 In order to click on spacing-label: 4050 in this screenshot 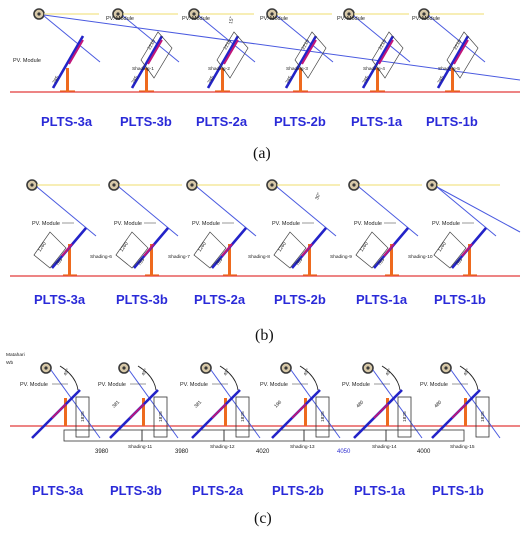, I will do `click(344, 452)`.